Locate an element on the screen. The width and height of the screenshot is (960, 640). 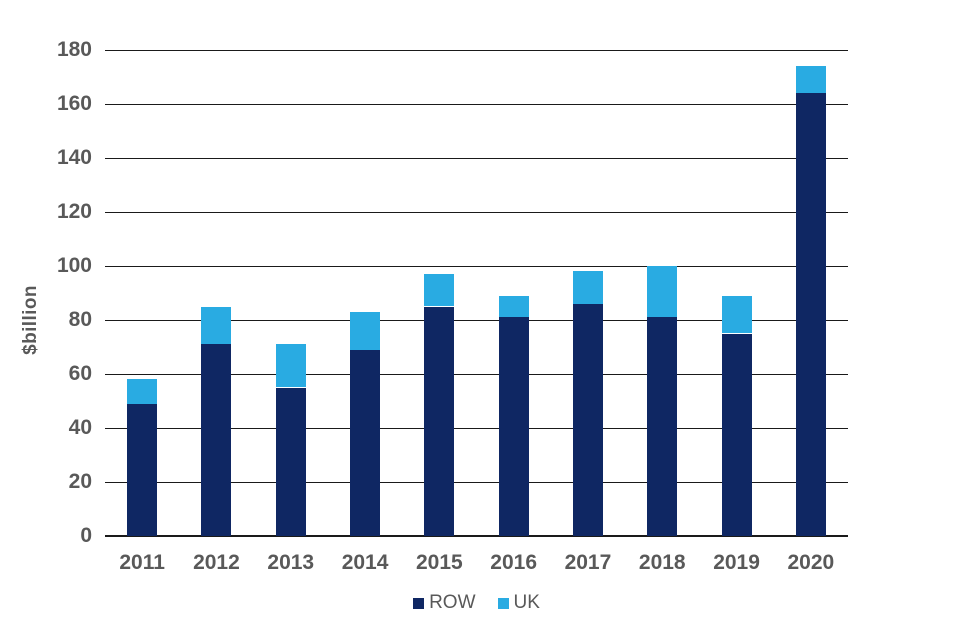
legend: ROW UK is located at coordinates (476, 603).